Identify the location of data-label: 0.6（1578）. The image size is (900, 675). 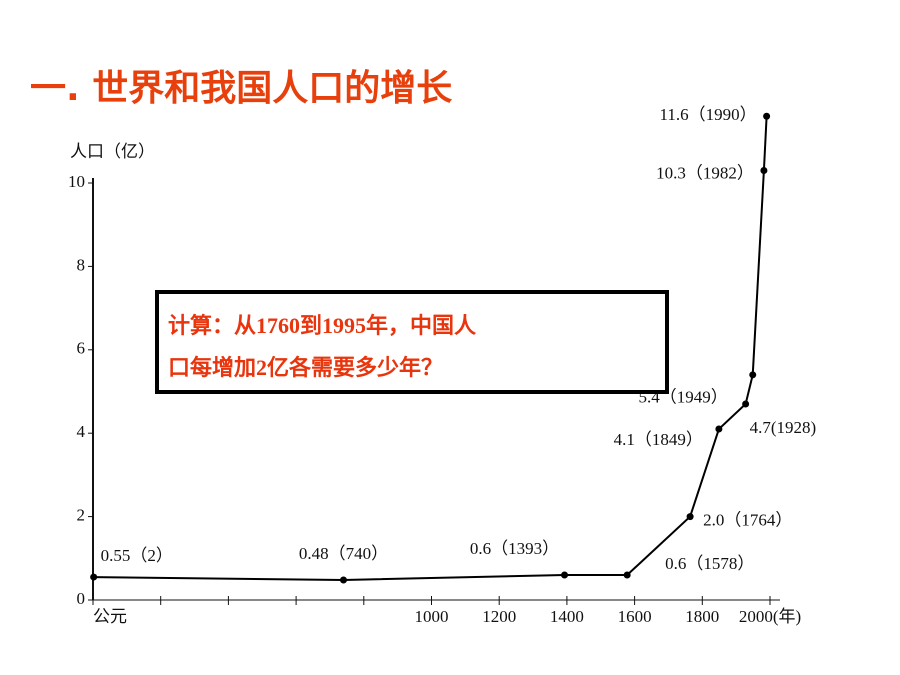
(709, 563).